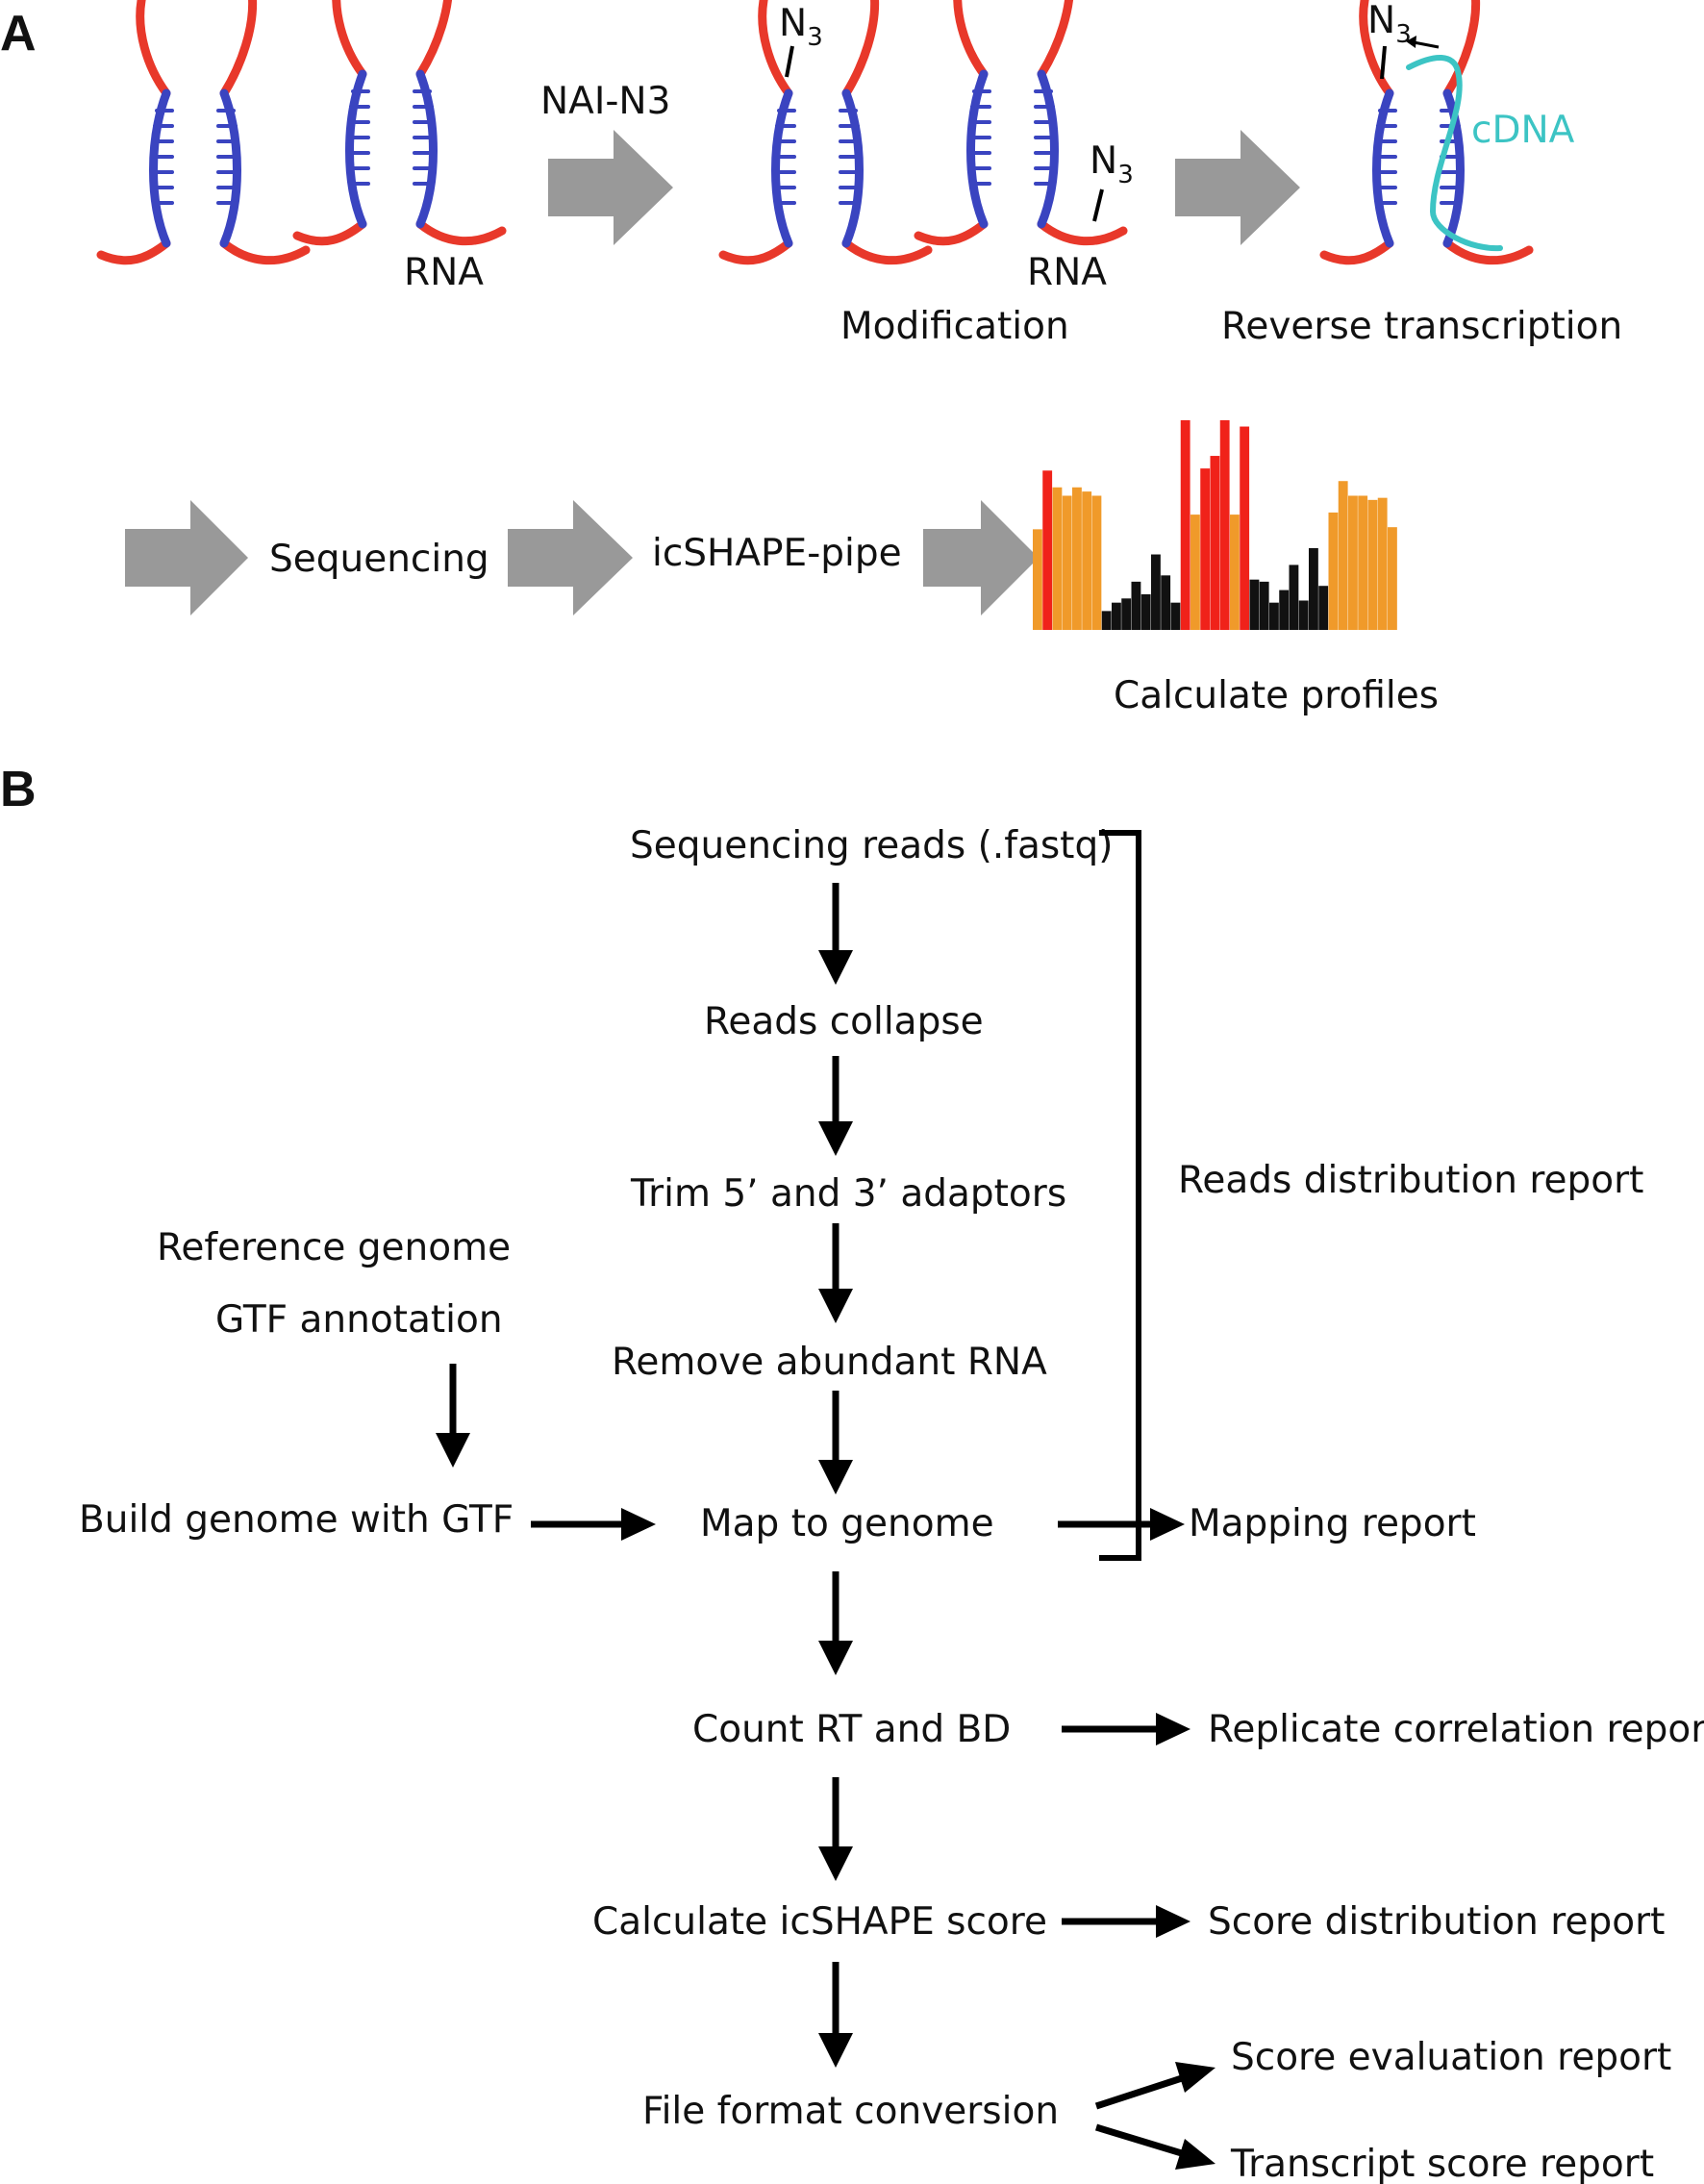 This screenshot has height=2184, width=1704. I want to click on n3-label-2: N3, so click(1112, 164).